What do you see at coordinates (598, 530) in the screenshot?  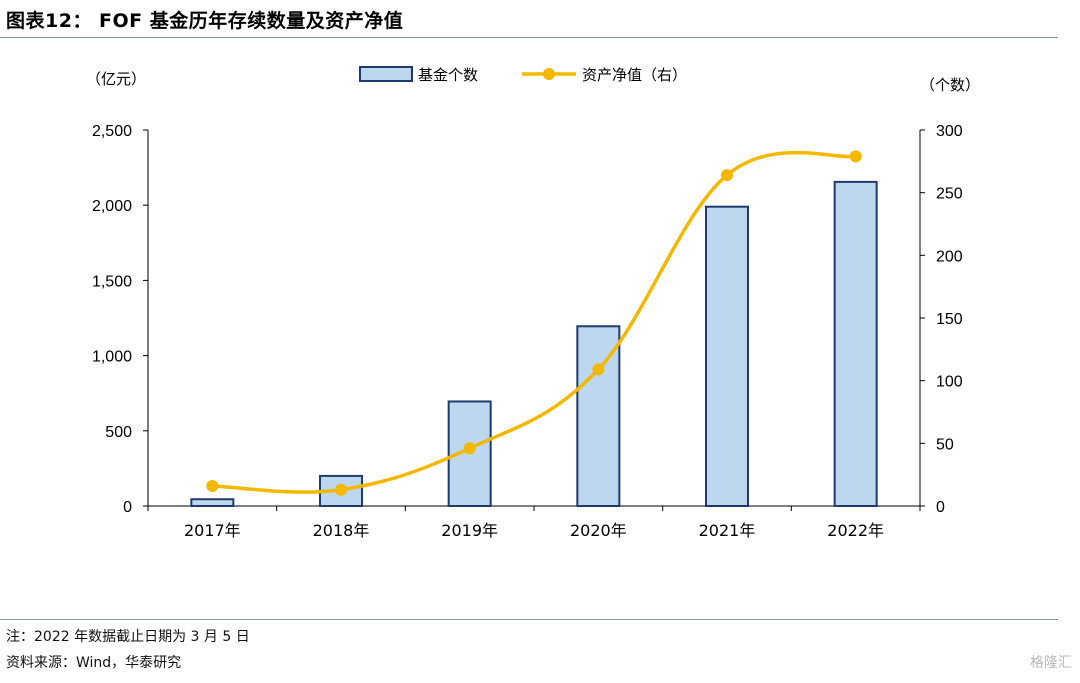 I see `x-tick-label: 2020年` at bounding box center [598, 530].